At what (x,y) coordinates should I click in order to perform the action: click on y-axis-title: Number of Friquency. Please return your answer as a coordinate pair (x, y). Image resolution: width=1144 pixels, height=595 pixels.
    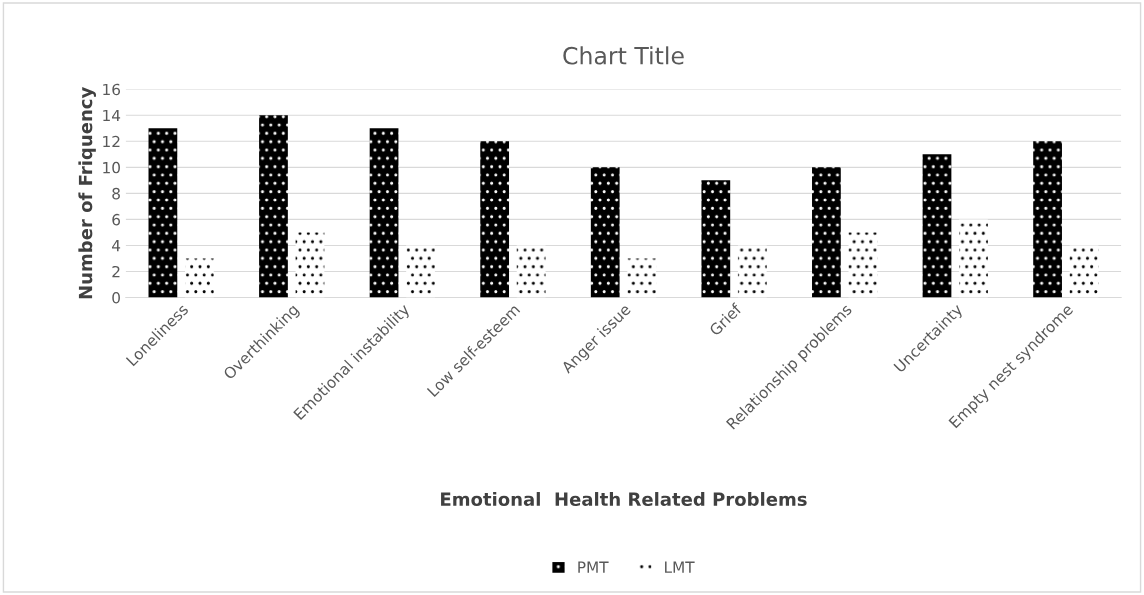
    Looking at the image, I should click on (87, 193).